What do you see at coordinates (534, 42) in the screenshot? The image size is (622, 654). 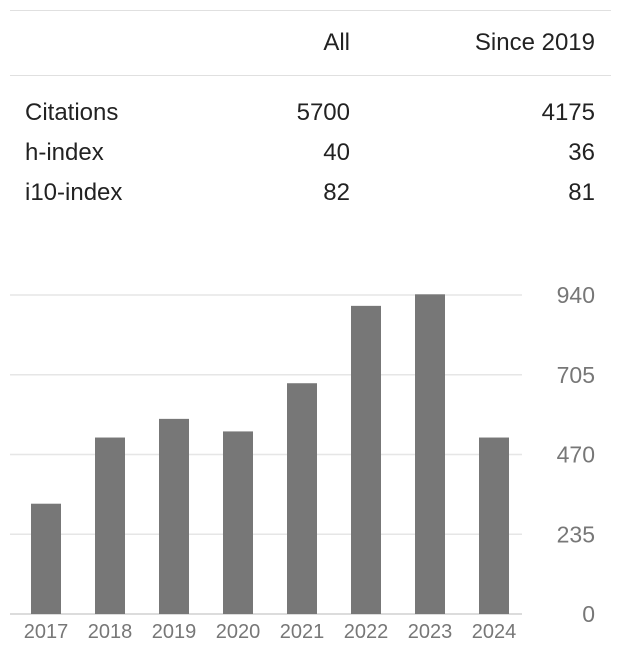 I see `column-header-since: Since 2019` at bounding box center [534, 42].